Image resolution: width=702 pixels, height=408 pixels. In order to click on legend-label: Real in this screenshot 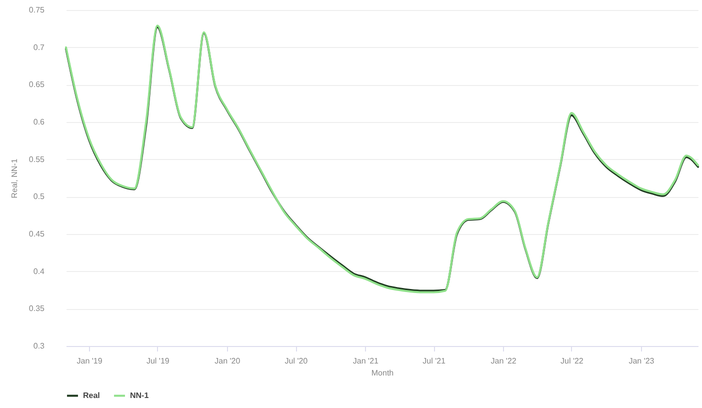, I will do `click(91, 395)`.